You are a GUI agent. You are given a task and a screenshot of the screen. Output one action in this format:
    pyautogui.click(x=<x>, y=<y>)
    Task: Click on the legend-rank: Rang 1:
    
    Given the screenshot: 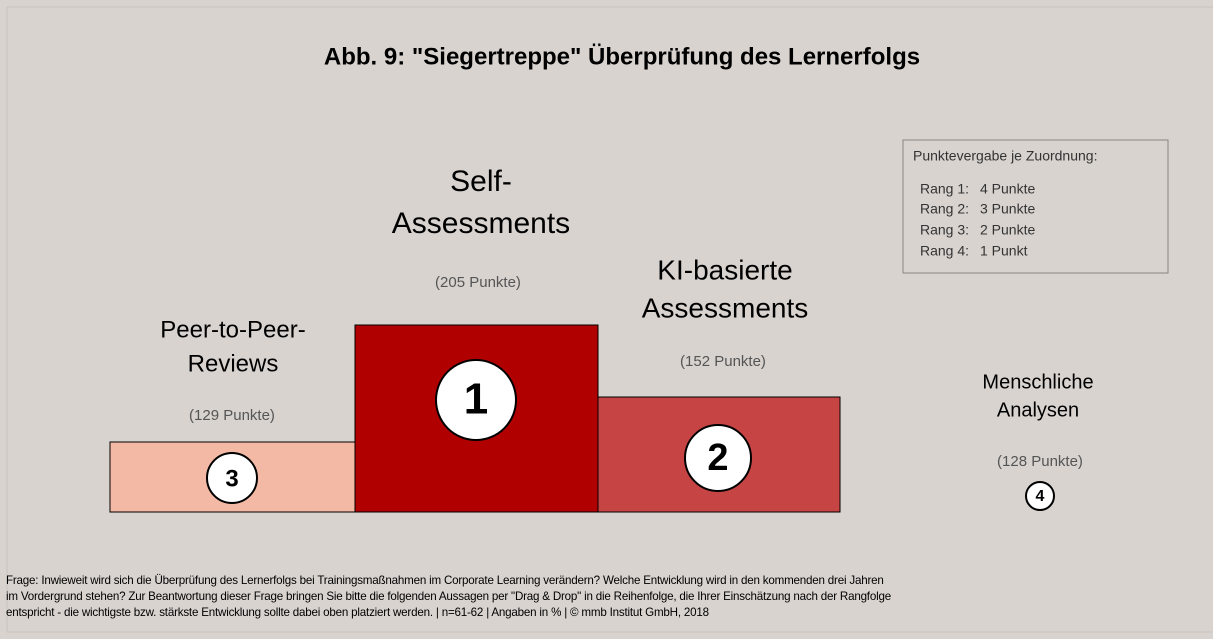 What is the action you would take?
    pyautogui.click(x=944, y=189)
    